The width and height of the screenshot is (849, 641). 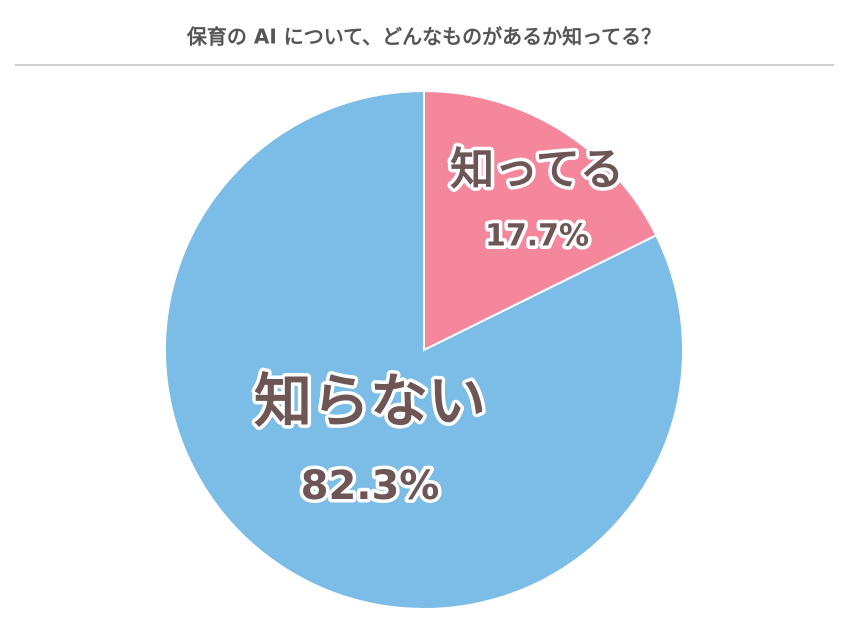 What do you see at coordinates (537, 236) in the screenshot?
I see `slice-value: 17.7%` at bounding box center [537, 236].